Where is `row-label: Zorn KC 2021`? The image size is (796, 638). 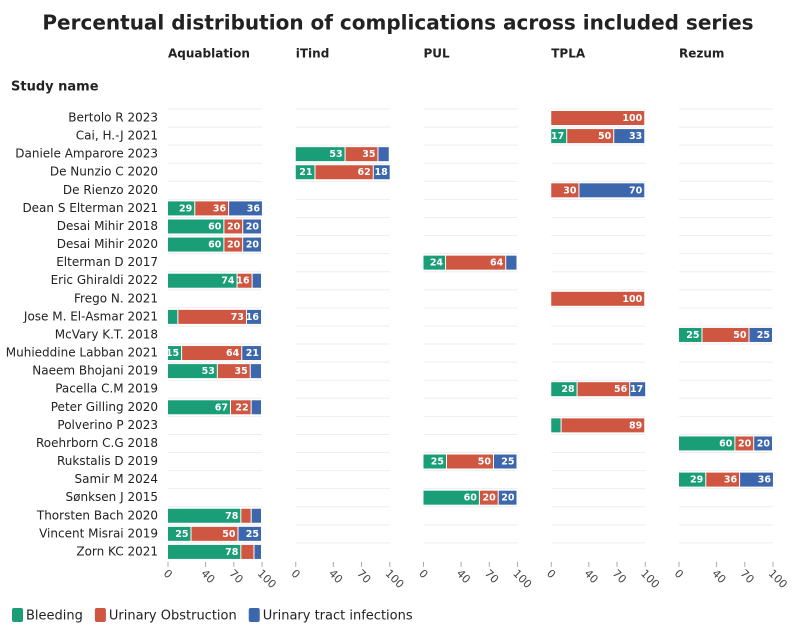
row-label: Zorn KC 2021 is located at coordinates (117, 551).